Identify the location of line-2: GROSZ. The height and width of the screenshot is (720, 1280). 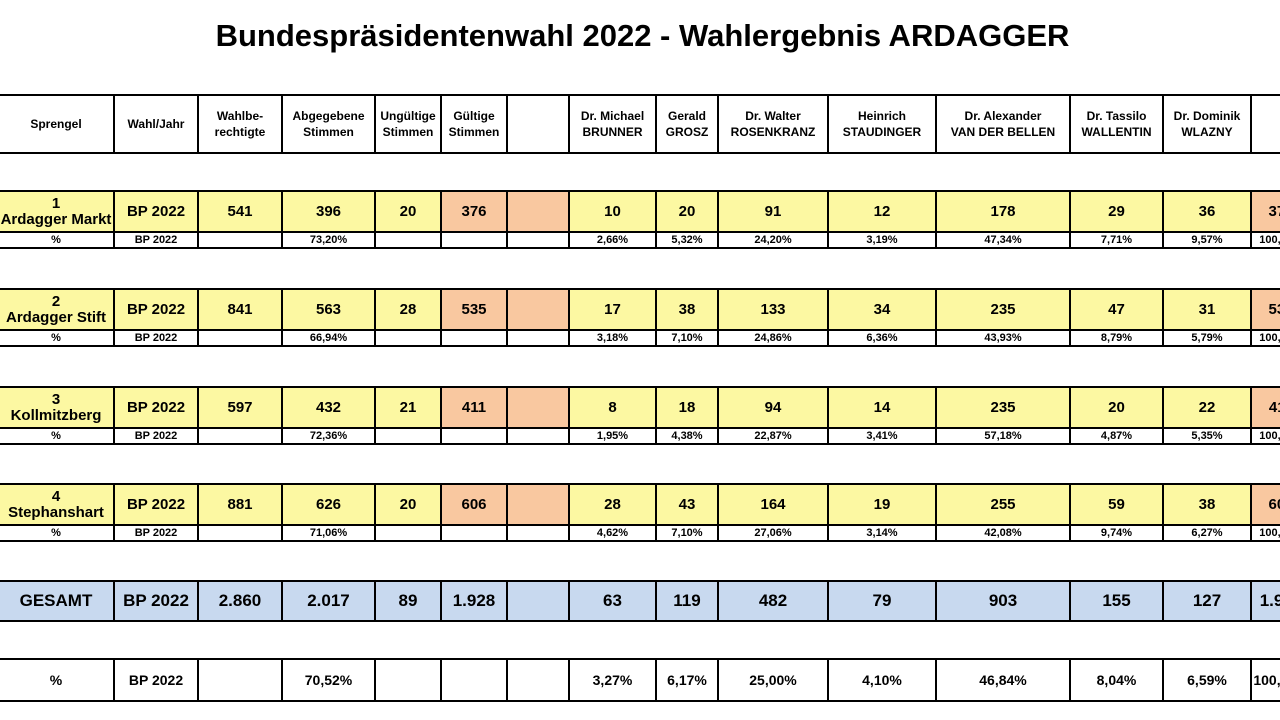
(687, 132).